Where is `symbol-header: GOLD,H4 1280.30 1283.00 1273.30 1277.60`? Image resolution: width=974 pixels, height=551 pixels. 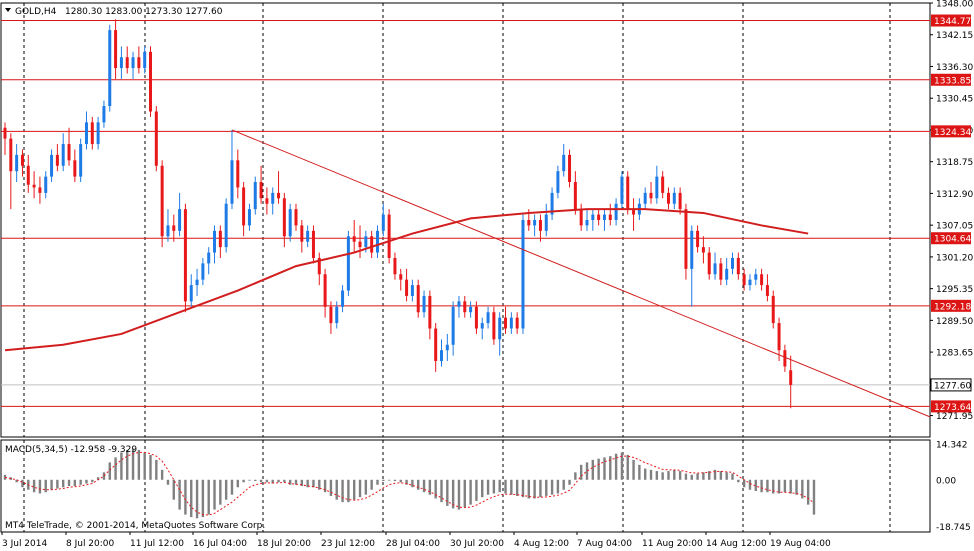
symbol-header: GOLD,H4 1280.30 1283.00 1273.30 1277.60 is located at coordinates (114, 12).